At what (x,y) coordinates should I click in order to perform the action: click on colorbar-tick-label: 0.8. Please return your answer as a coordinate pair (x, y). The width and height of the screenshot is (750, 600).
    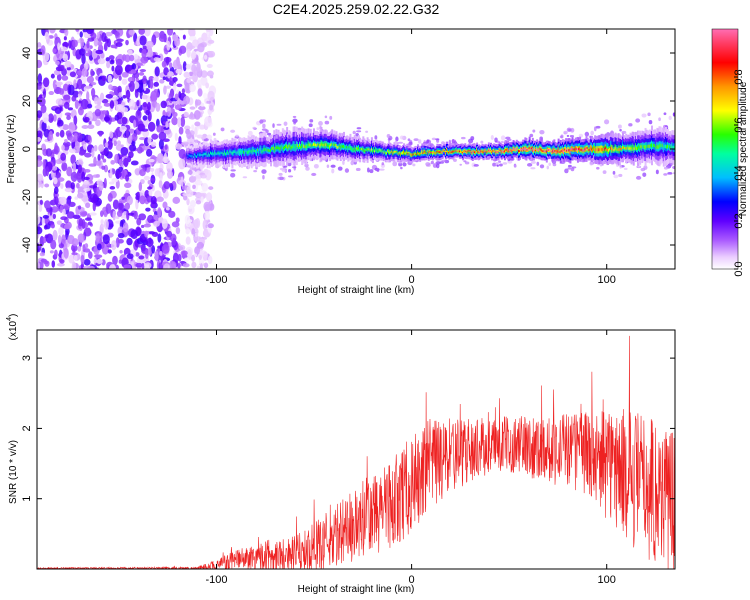
    Looking at the image, I should click on (739, 76).